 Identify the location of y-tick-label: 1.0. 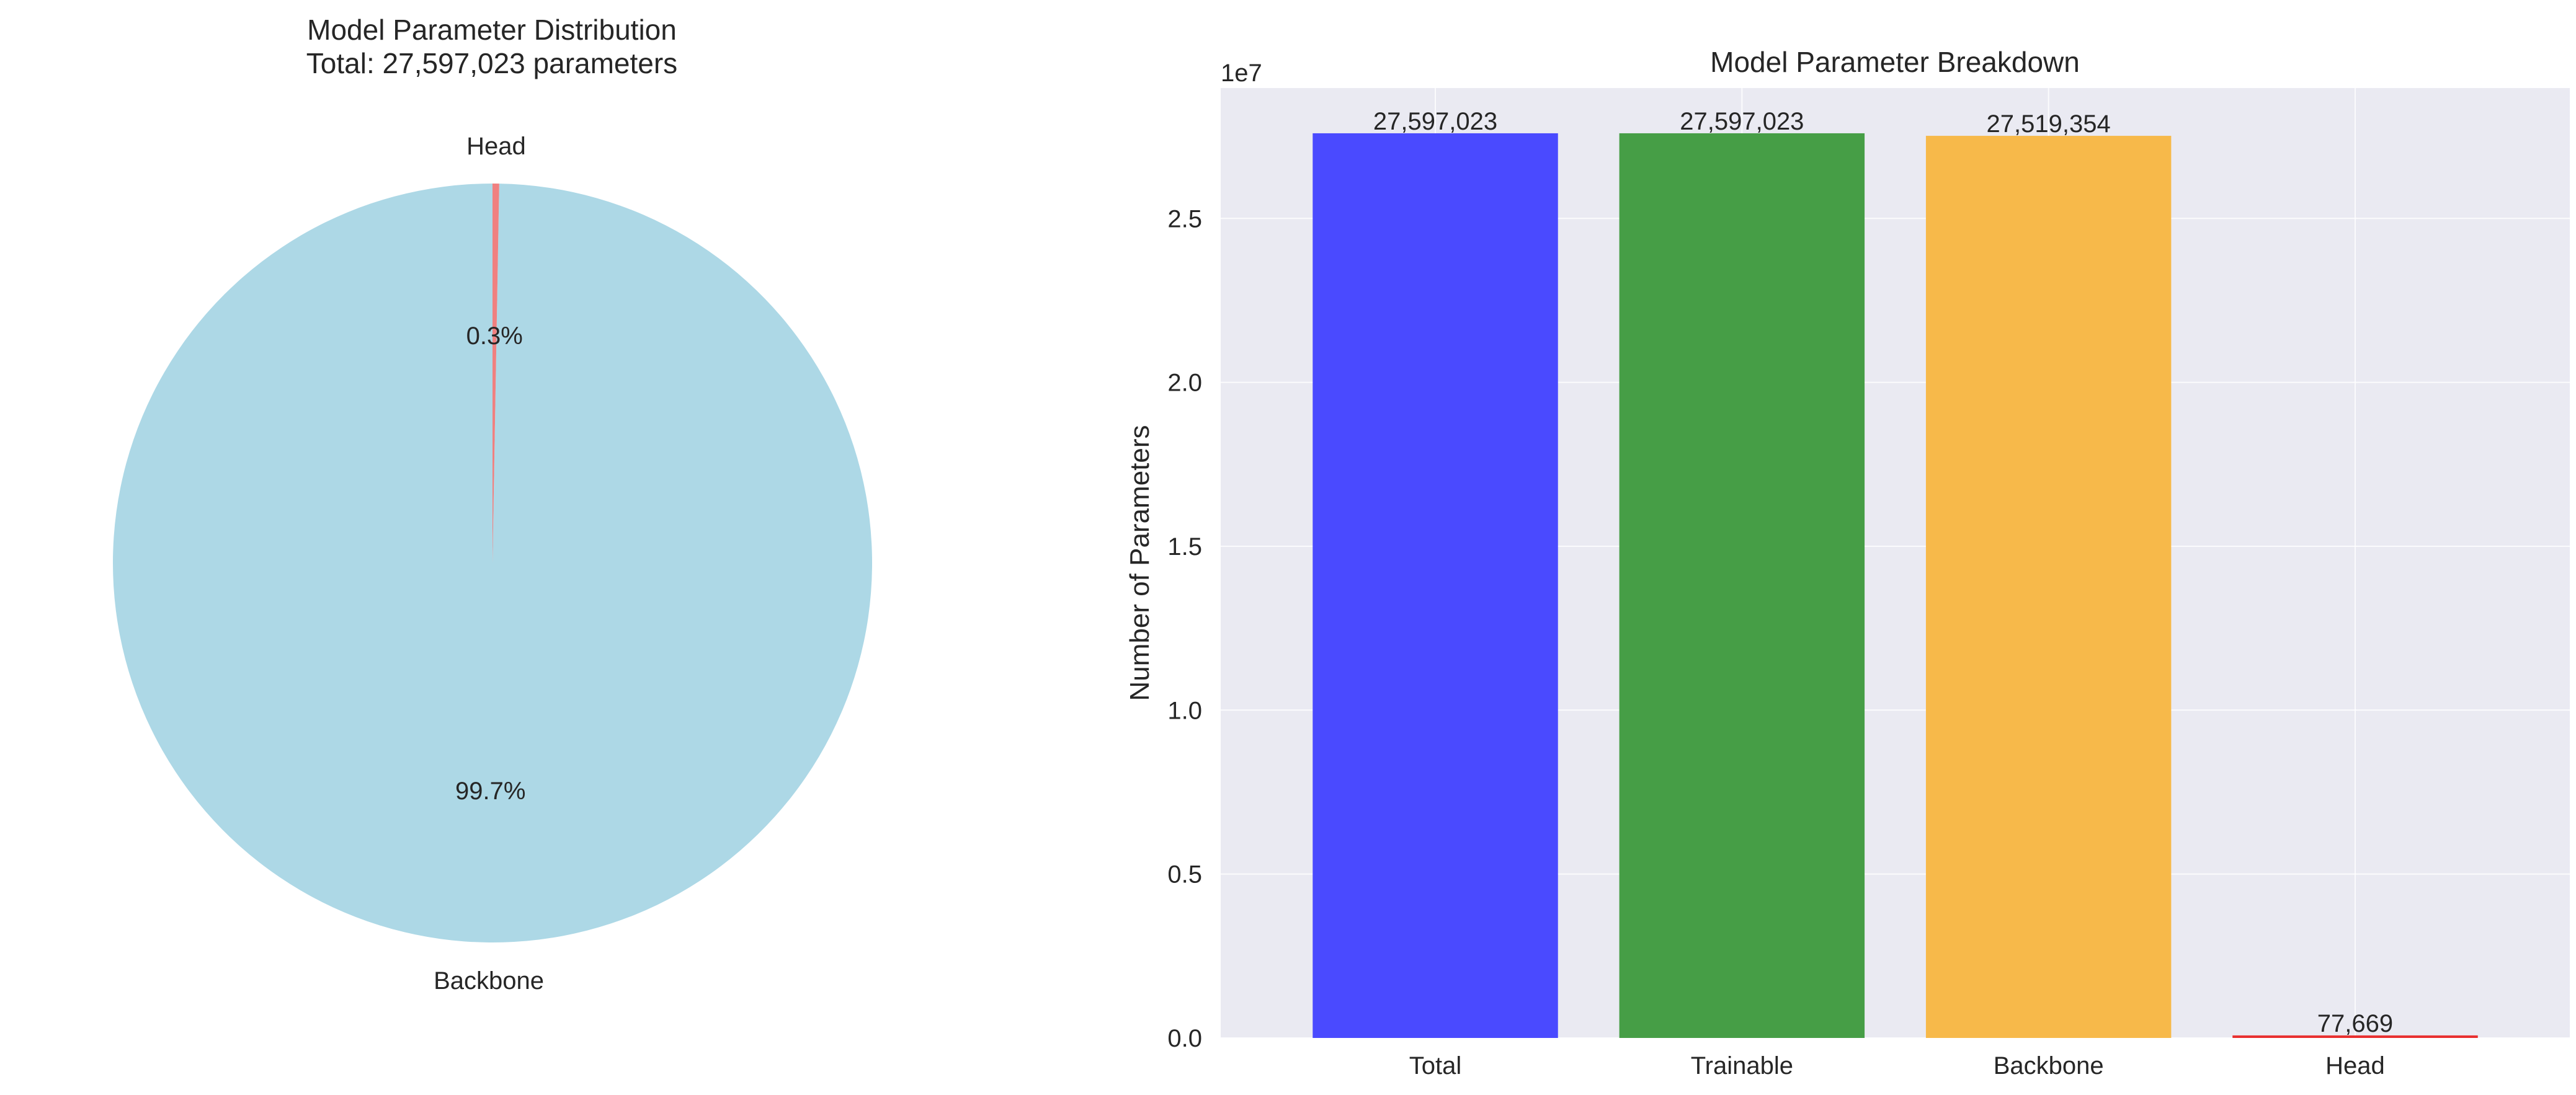
(1184, 711).